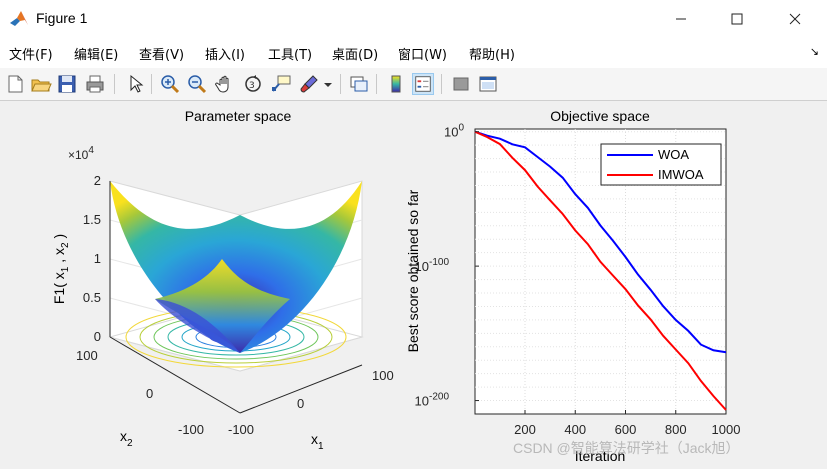  What do you see at coordinates (301, 389) in the screenshot?
I see `x1-axis-line` at bounding box center [301, 389].